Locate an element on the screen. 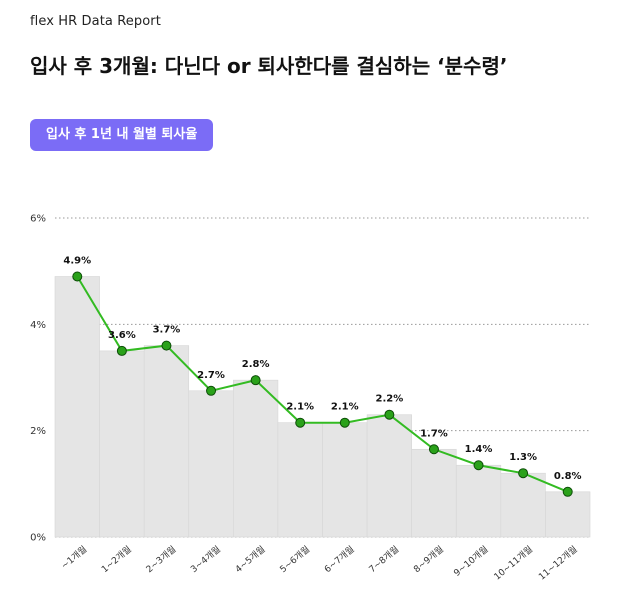  data-label: 3.6% is located at coordinates (122, 335).